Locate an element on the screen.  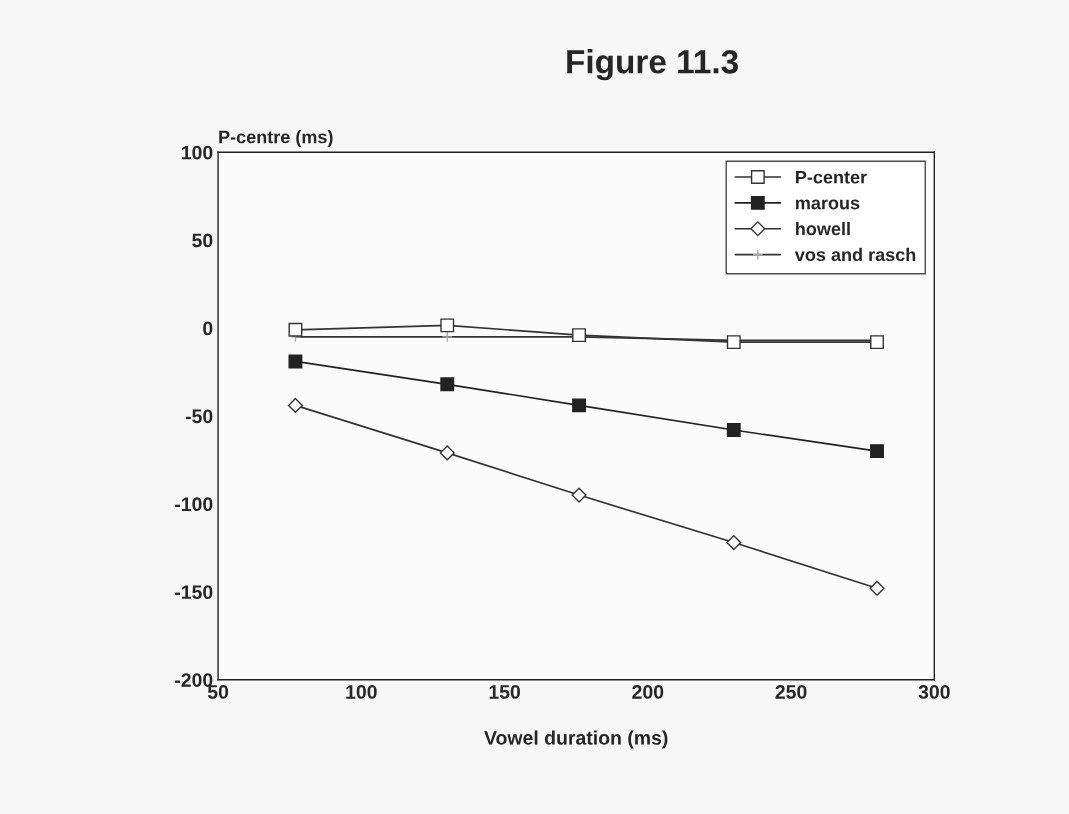
x-tick-label: 150 is located at coordinates (504, 692).